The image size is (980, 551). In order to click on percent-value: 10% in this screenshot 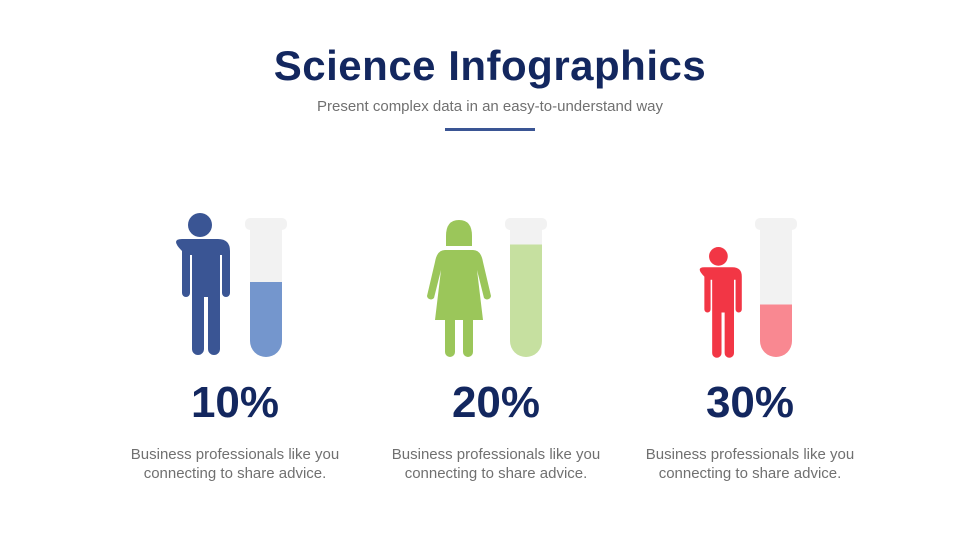, I will do `click(235, 402)`.